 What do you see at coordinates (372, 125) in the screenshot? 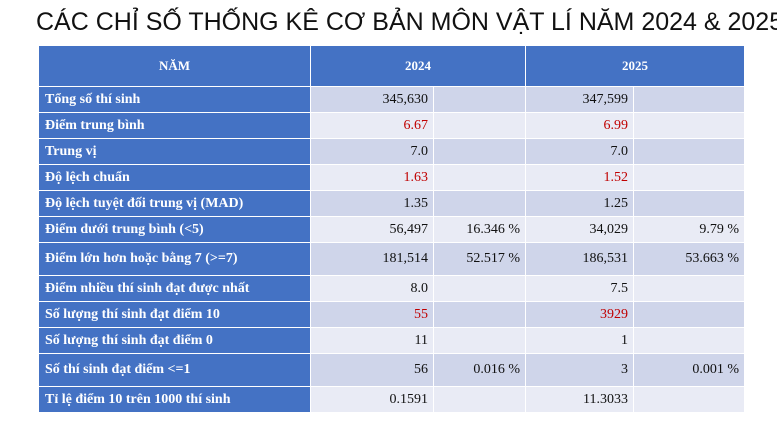
I see `value-2024: 6.67` at bounding box center [372, 125].